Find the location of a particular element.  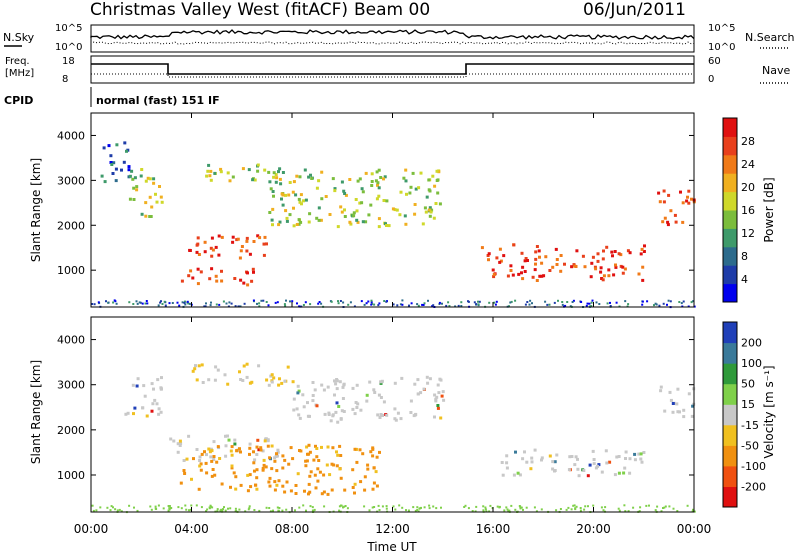

colorbar-swatch is located at coordinates (730, 201).